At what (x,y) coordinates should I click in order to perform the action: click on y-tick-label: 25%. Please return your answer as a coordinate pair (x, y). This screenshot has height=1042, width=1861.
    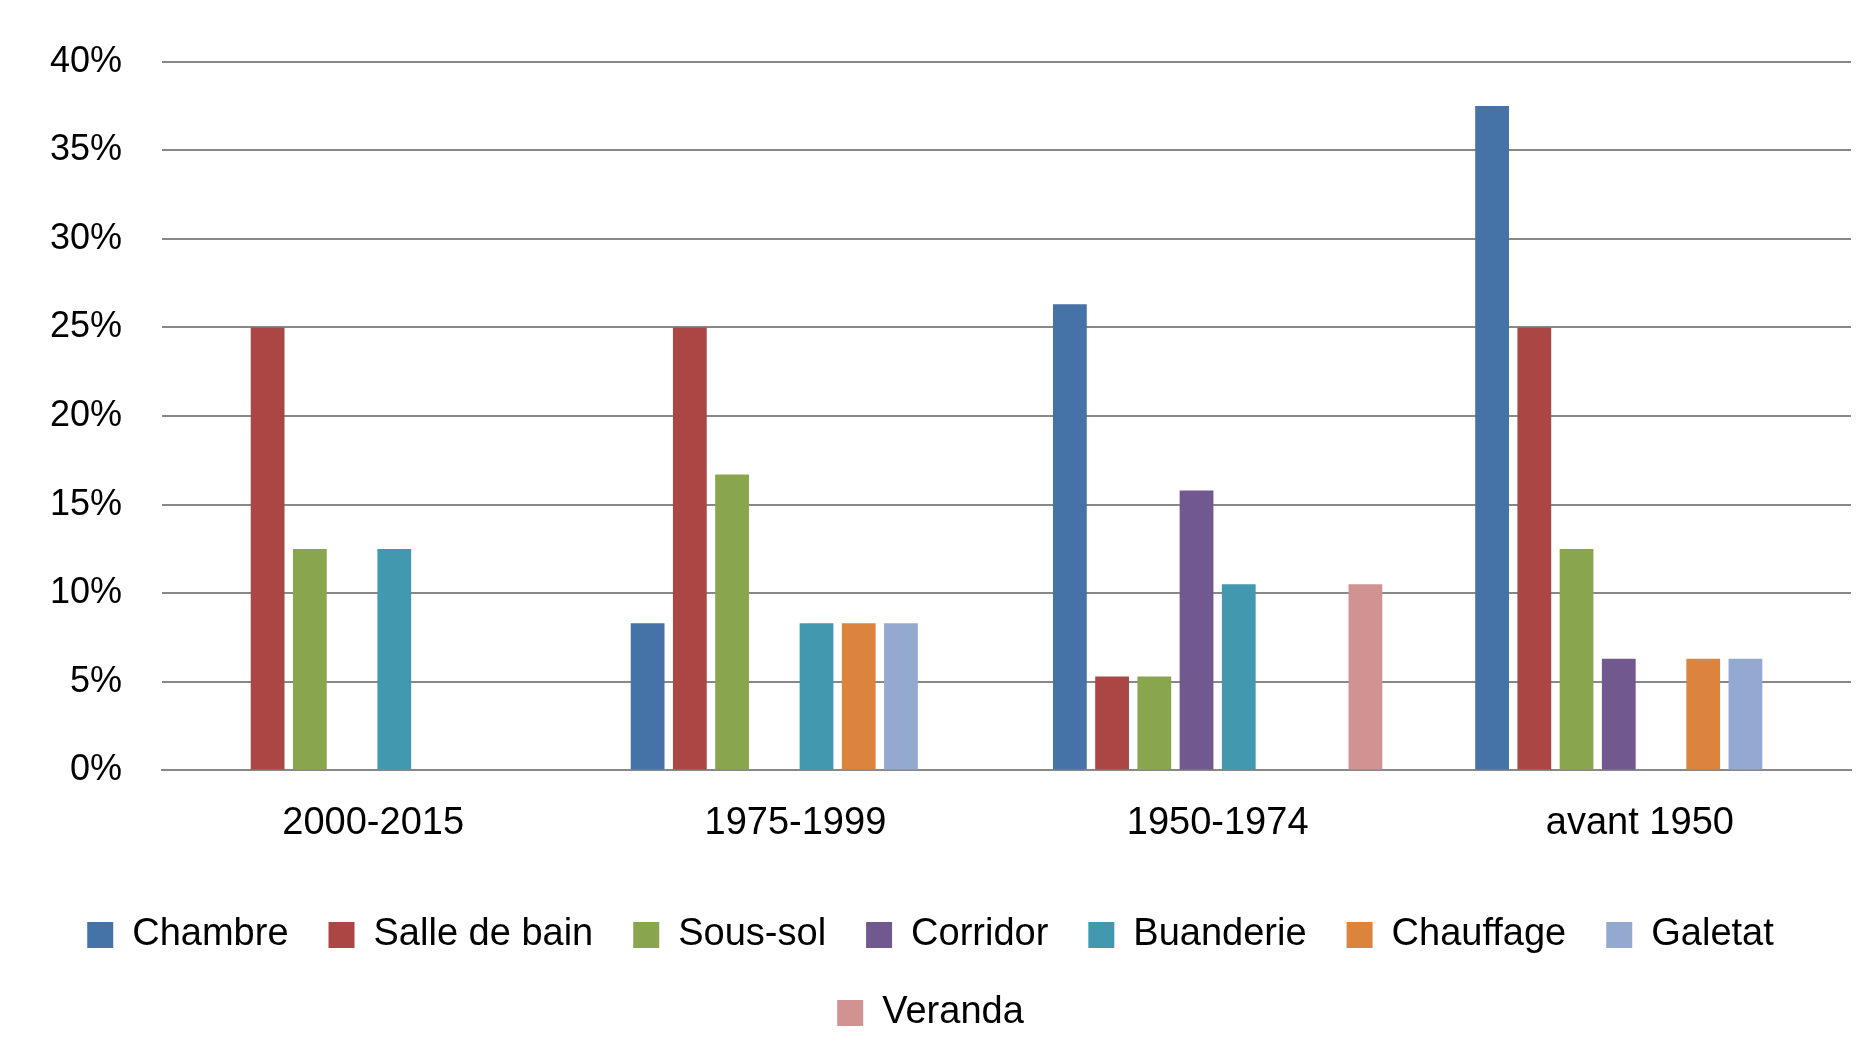
    Looking at the image, I should click on (86, 325).